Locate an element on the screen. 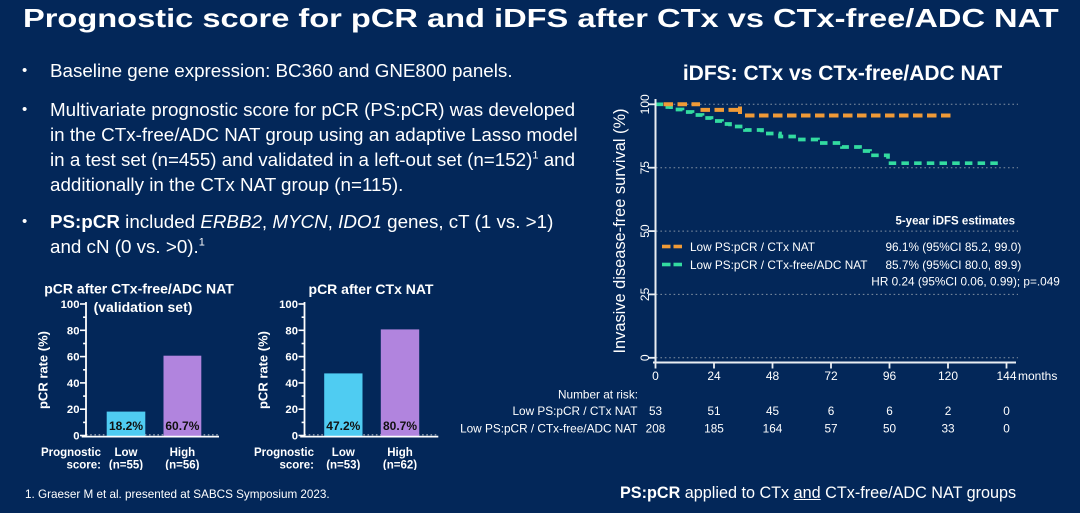  svg-text: 80.7% is located at coordinates (400, 426).